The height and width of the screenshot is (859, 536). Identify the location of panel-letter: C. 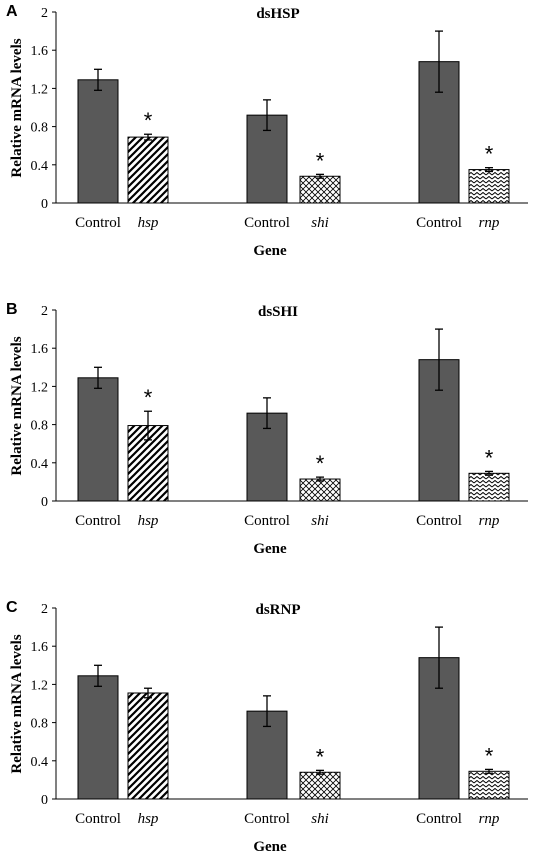
(12, 607).